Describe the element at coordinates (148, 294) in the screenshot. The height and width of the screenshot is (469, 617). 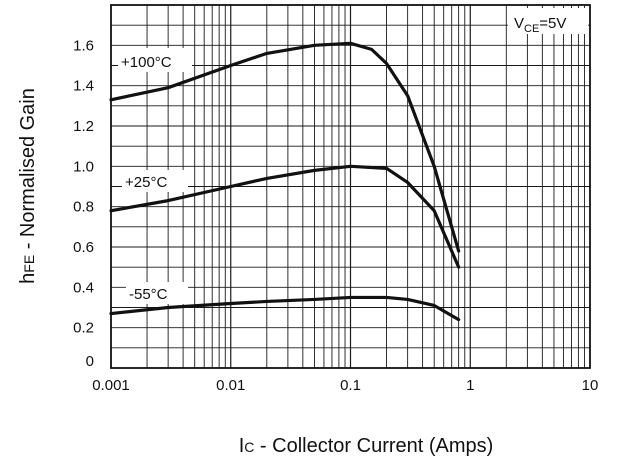
I see `series-label-2: -55°C` at that location.